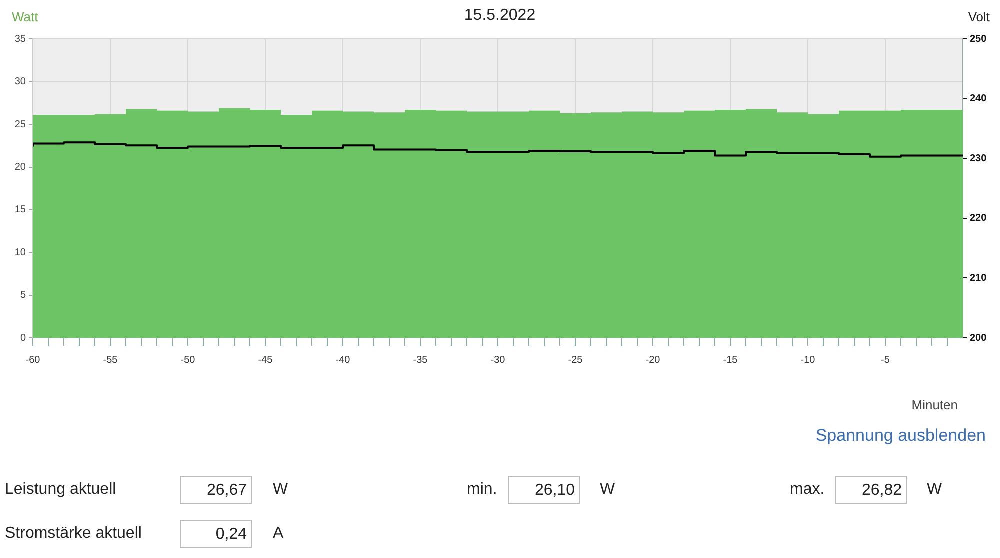 Image resolution: width=1000 pixels, height=558 pixels. I want to click on x-tick-label: -45, so click(266, 360).